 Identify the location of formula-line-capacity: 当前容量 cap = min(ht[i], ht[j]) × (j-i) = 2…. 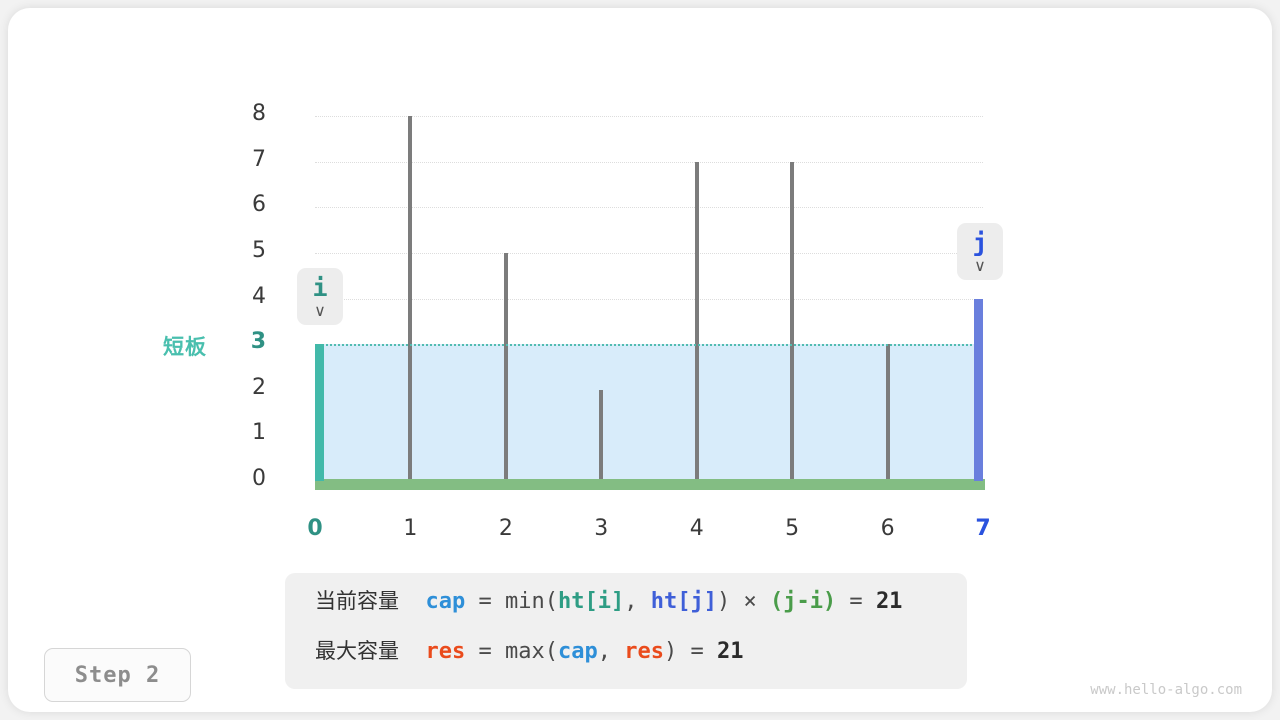
(641, 602).